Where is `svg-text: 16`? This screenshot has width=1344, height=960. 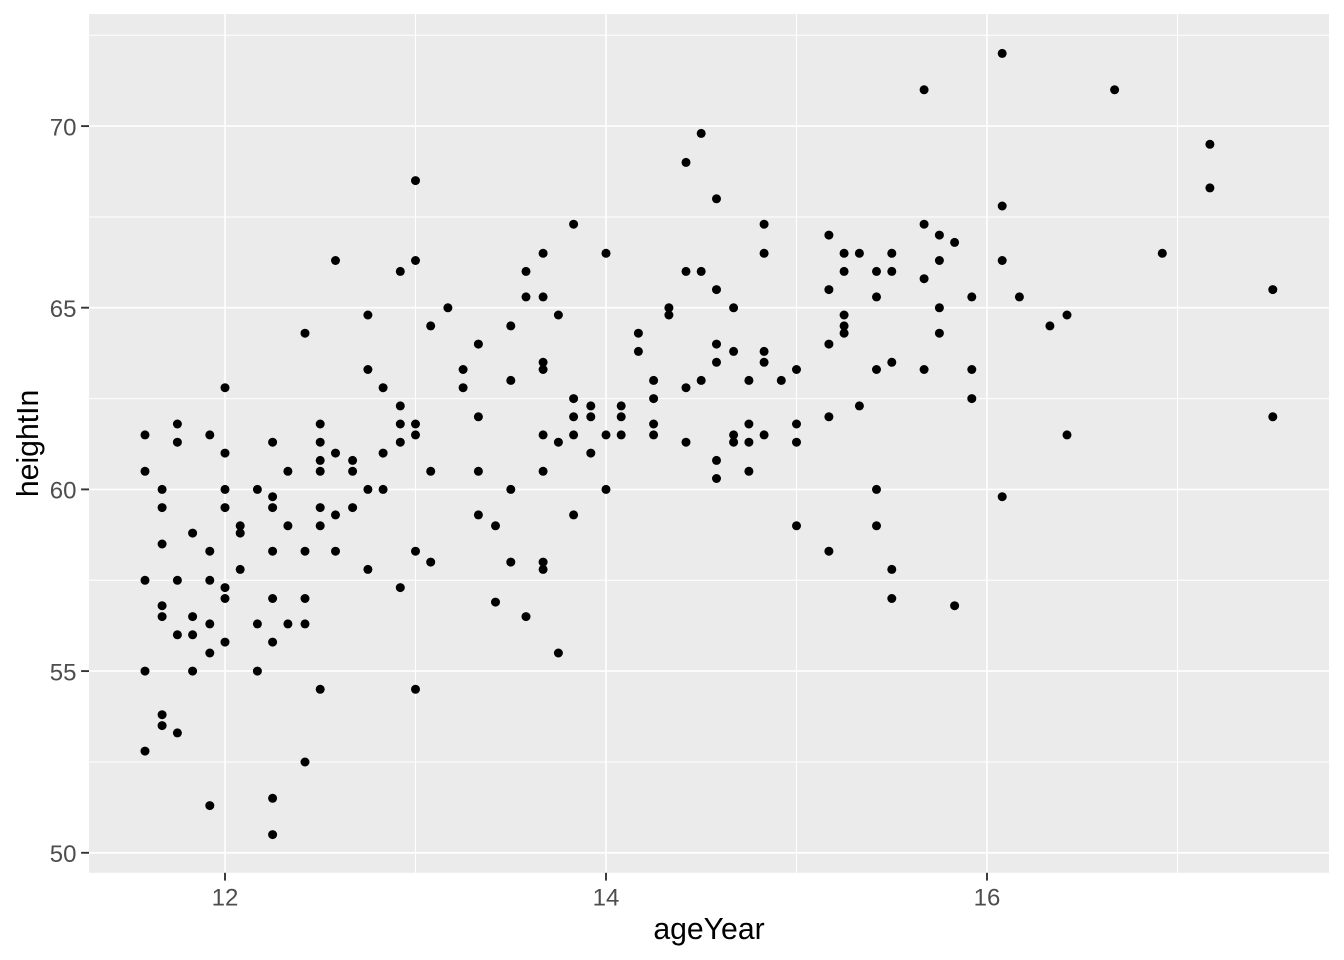 svg-text: 16 is located at coordinates (987, 898).